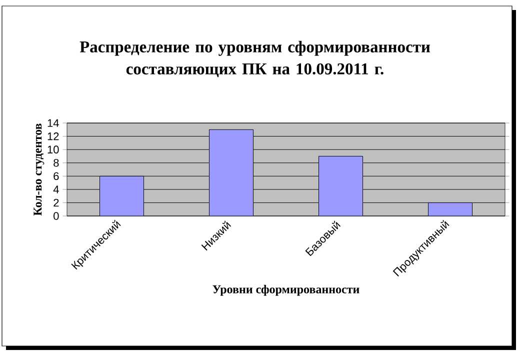 This screenshot has width=520, height=351. Describe the element at coordinates (56, 176) in the screenshot. I see `y-tick-label: 6` at that location.